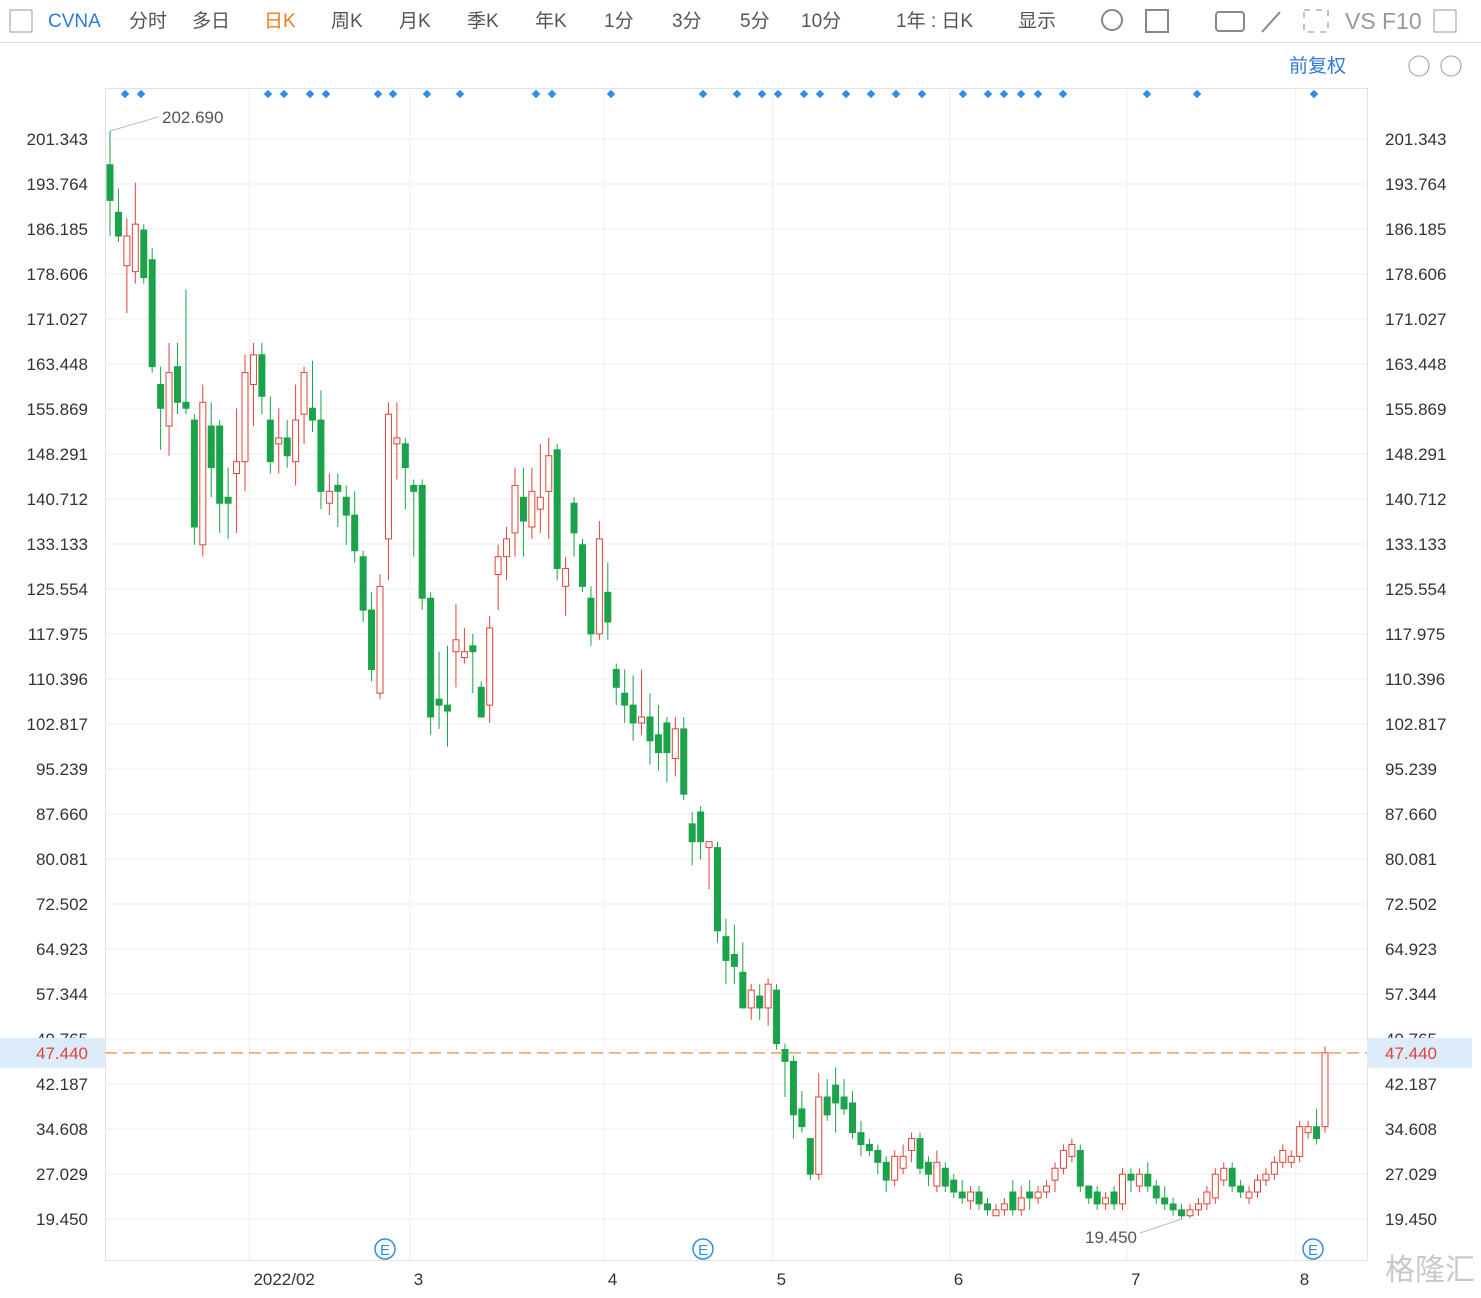 Image resolution: width=1481 pixels, height=1298 pixels. I want to click on y-tick-label-right: 64.923, so click(1411, 949).